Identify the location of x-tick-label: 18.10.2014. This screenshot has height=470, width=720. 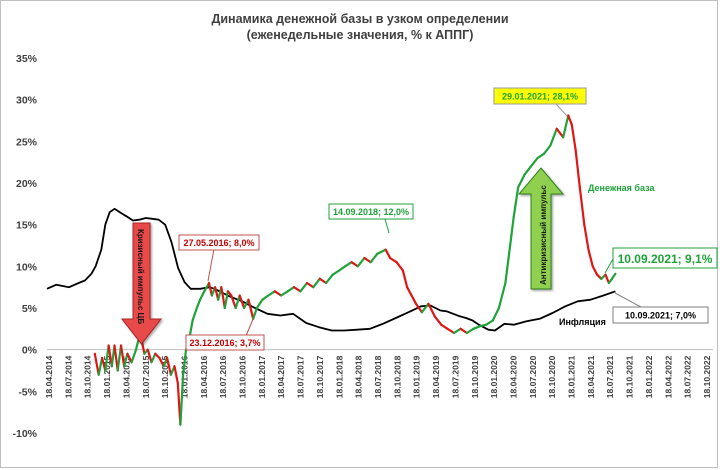
(88, 376).